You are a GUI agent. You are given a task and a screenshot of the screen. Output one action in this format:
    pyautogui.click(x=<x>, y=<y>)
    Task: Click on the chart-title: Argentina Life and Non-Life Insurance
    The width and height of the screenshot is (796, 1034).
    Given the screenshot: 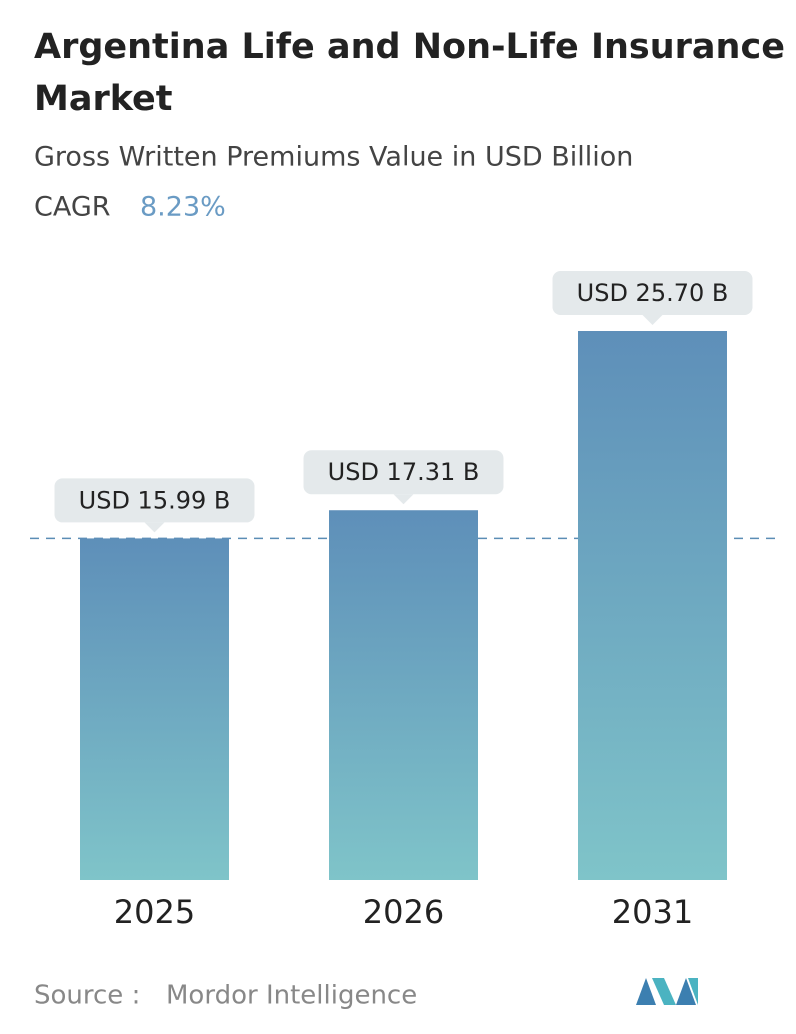 What is the action you would take?
    pyautogui.click(x=409, y=47)
    